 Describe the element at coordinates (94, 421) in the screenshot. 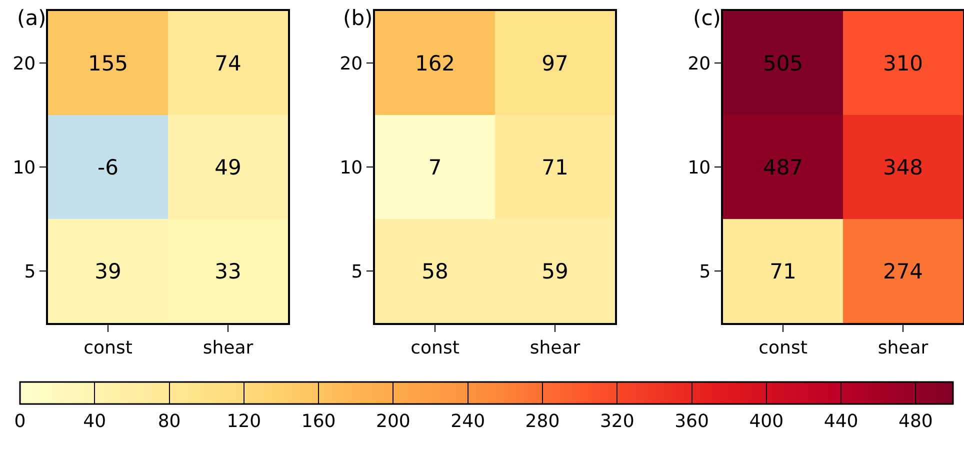

I see `color-bar-label: 40` at that location.